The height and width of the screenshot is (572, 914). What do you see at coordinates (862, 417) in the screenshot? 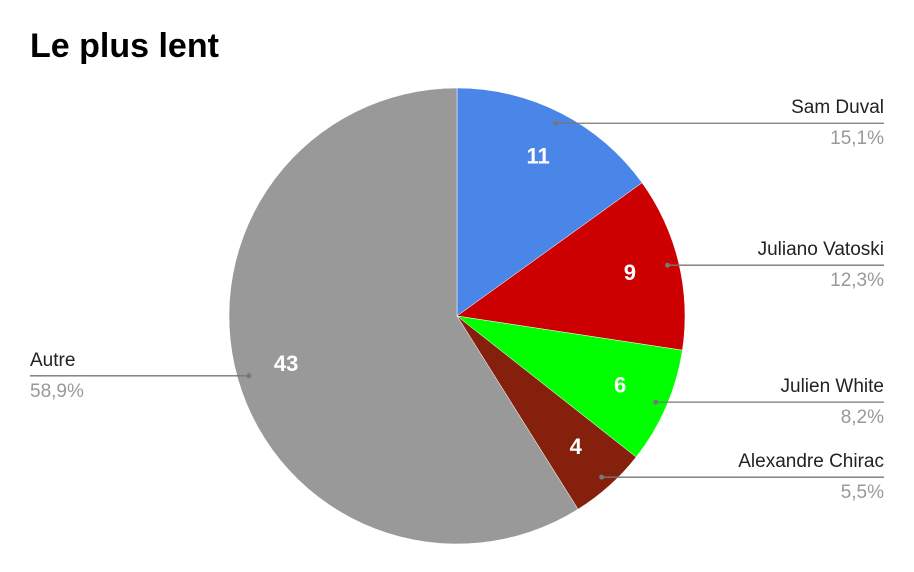
I see `percent-label: 8,2%` at bounding box center [862, 417].